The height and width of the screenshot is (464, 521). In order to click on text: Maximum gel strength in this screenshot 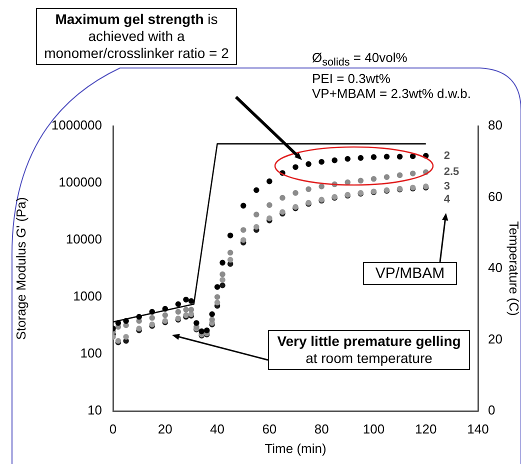, I will do `click(129, 19)`.